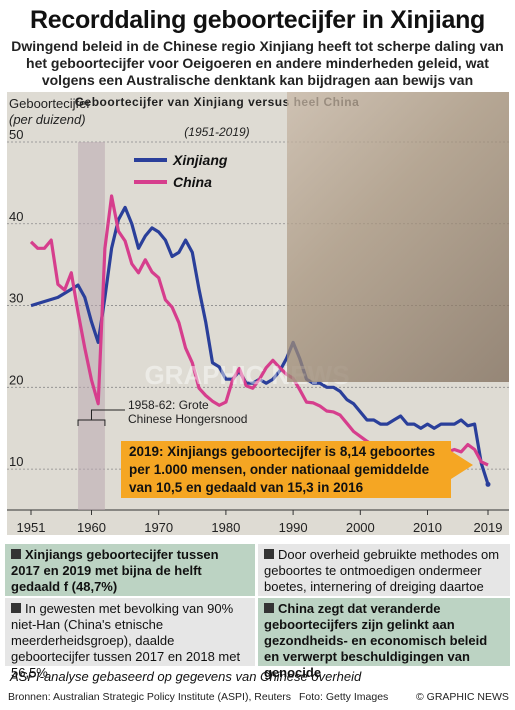 This screenshot has height=710, width=515. I want to click on callout-arrow, so click(462, 465).